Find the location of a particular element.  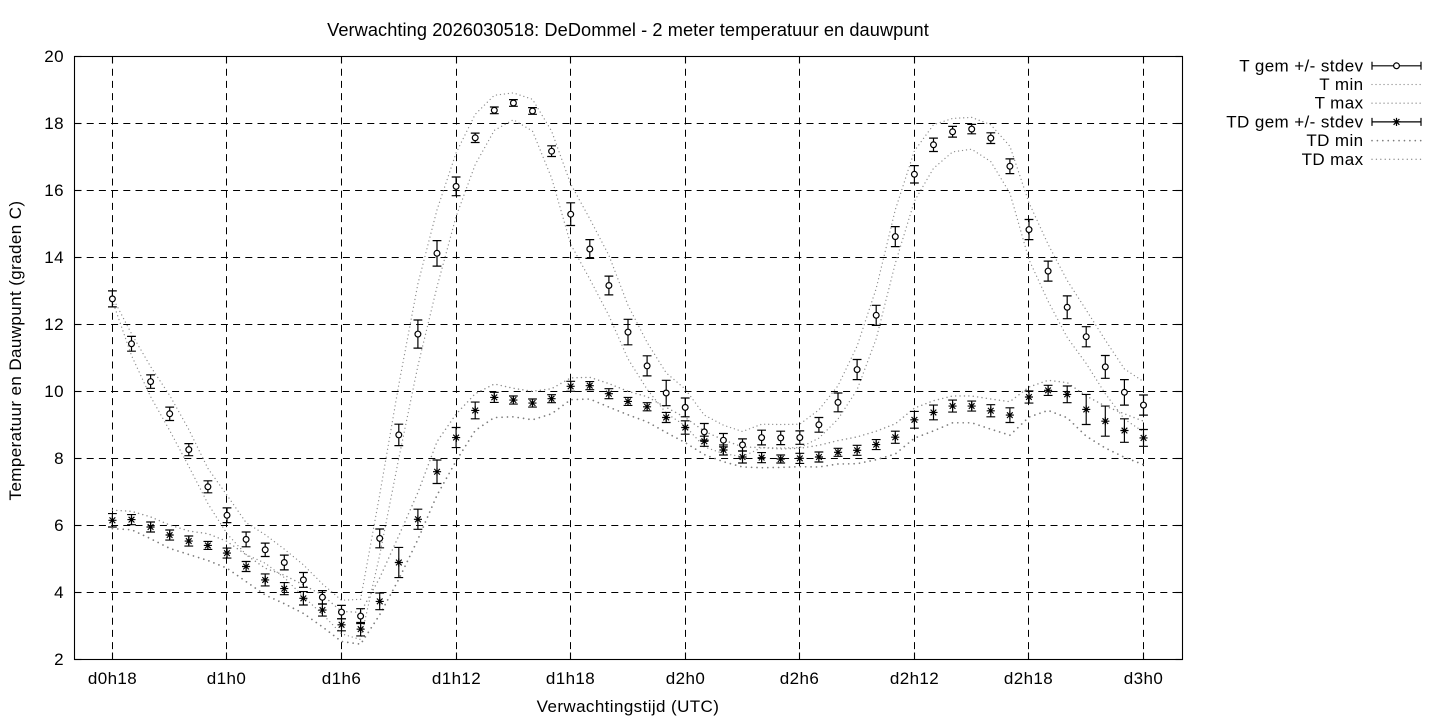

svg-text: 2 is located at coordinates (59, 659).